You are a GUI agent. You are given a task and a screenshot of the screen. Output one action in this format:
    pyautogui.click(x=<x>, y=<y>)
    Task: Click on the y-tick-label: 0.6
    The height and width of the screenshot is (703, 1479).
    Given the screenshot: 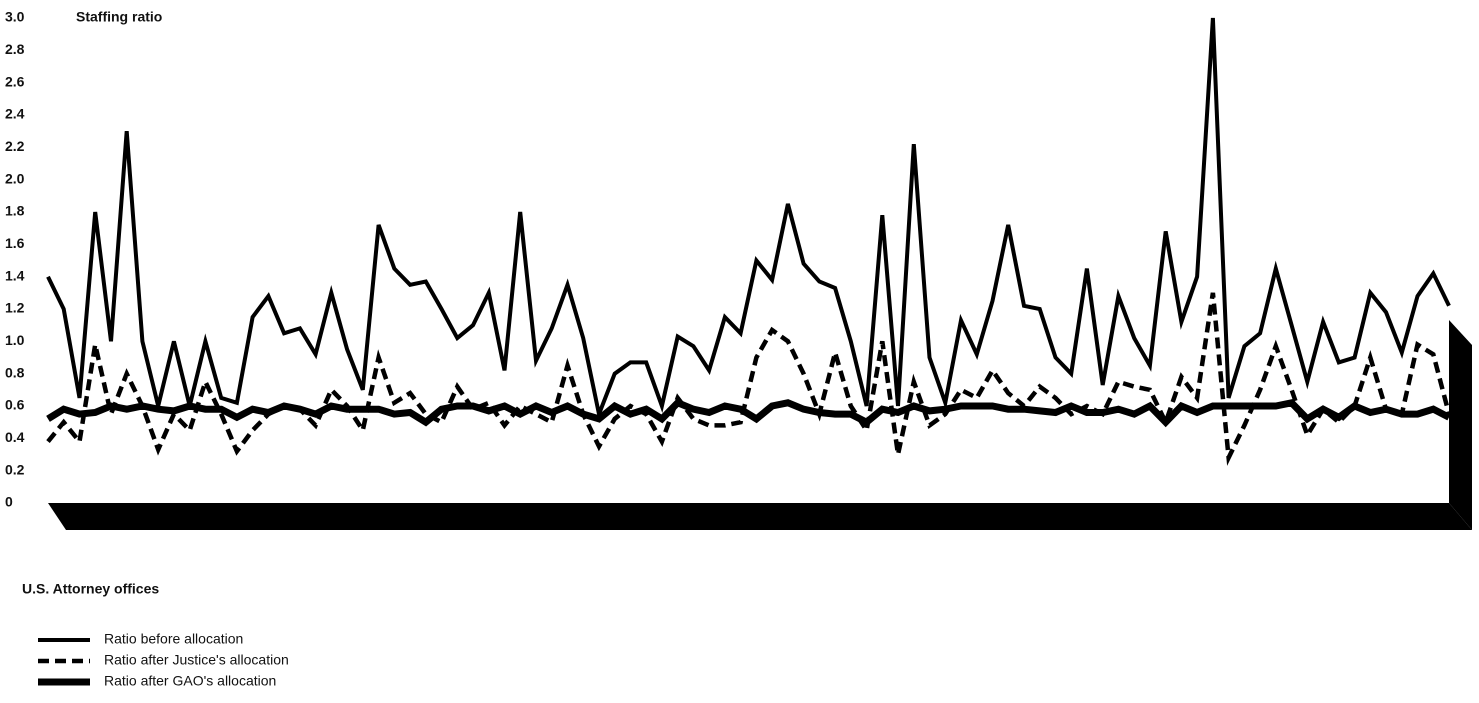 What is the action you would take?
    pyautogui.click(x=15, y=405)
    